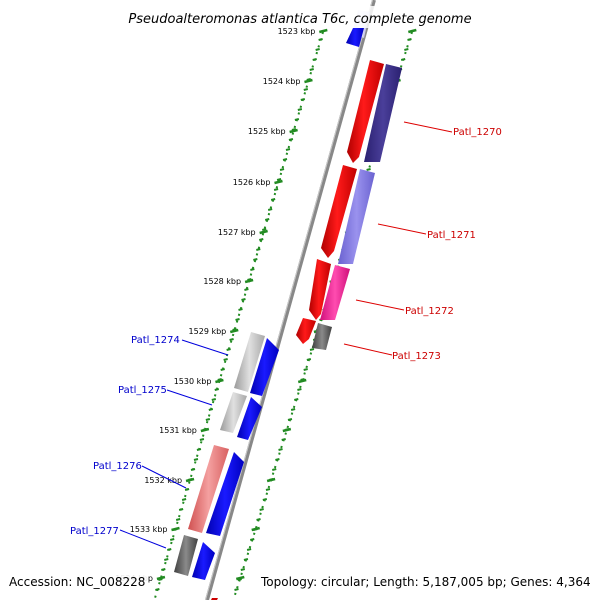  I want to click on gene-arrow-patl-1276-reverse, so click(225, 494).